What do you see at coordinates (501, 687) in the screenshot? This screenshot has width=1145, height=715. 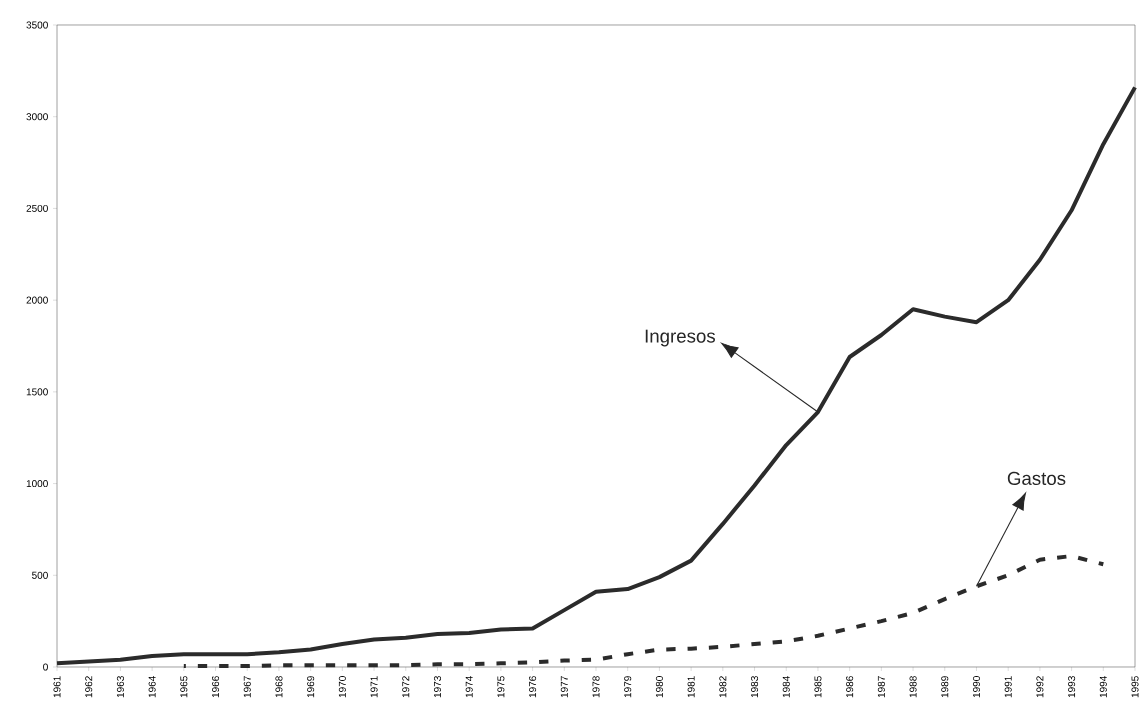 I see `x-tick-label: 1975` at bounding box center [501, 687].